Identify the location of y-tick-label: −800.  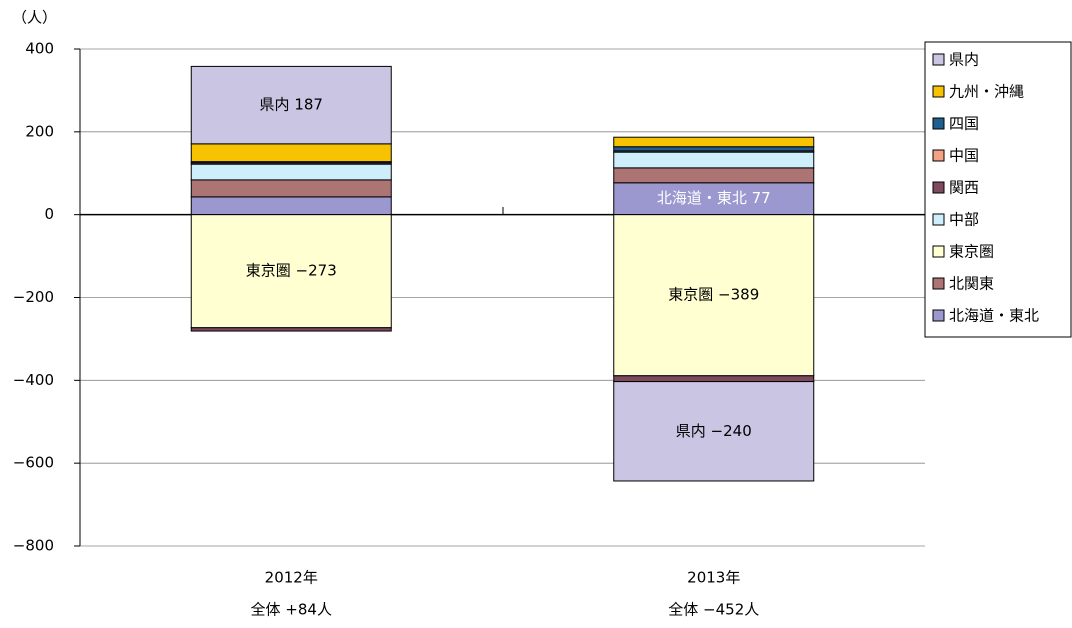
(33, 546).